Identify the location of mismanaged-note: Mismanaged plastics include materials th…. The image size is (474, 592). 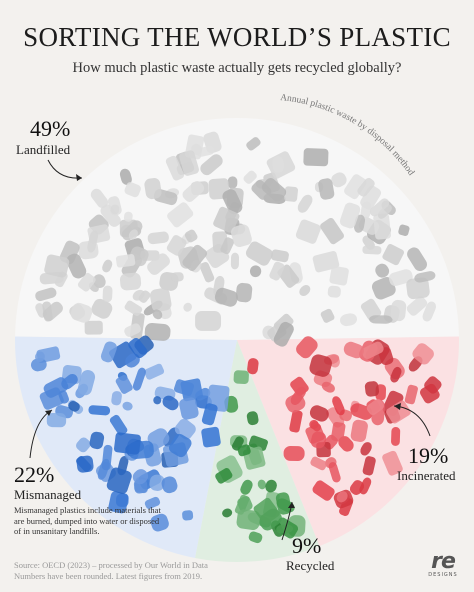
(87, 520).